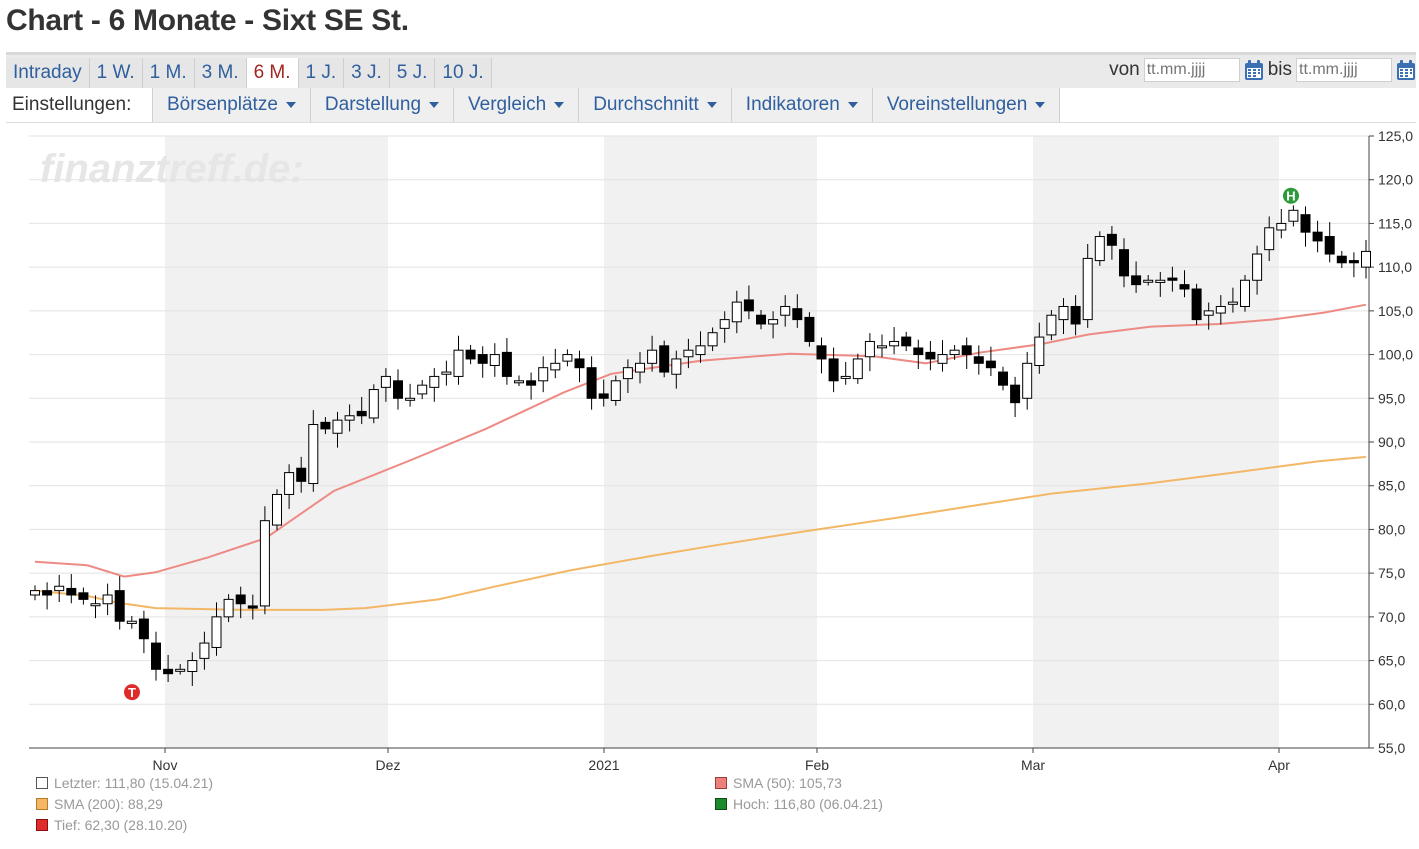 Image resolution: width=1419 pixels, height=849 pixels. What do you see at coordinates (1191, 70) in the screenshot?
I see `from-date-input` at bounding box center [1191, 70].